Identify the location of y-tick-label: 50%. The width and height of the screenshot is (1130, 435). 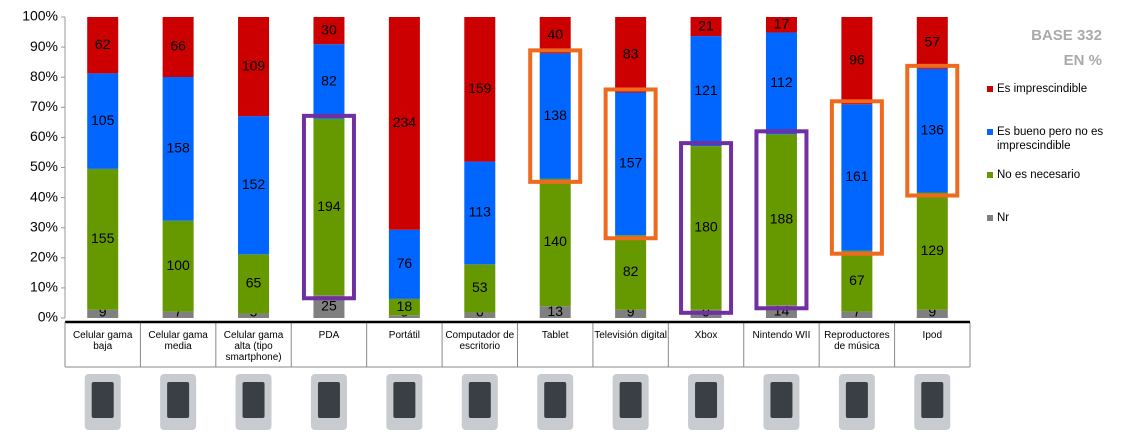
(44, 166).